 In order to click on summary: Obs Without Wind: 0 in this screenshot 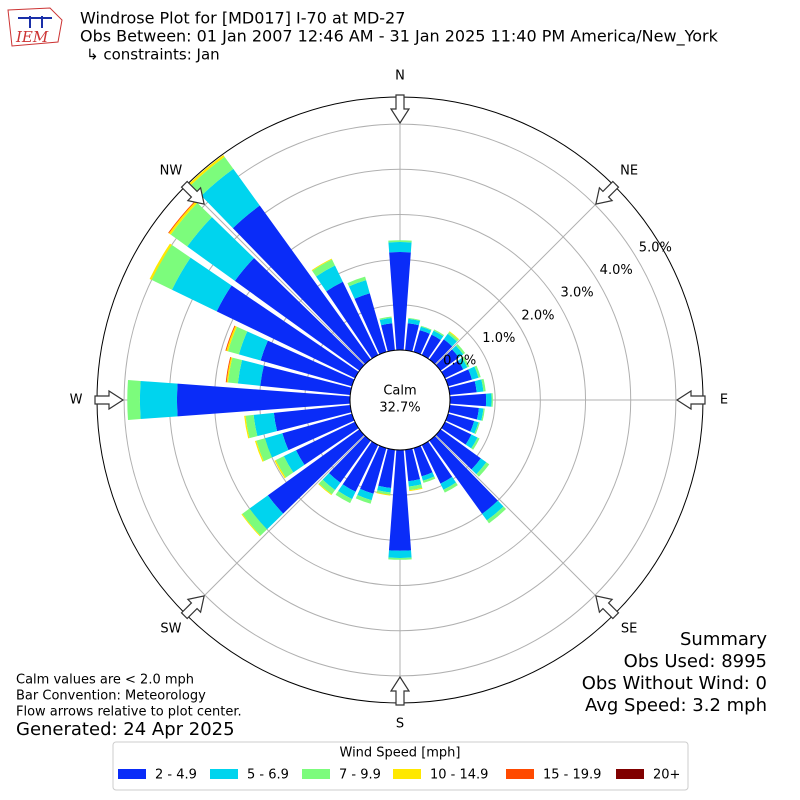, I will do `click(674, 683)`.